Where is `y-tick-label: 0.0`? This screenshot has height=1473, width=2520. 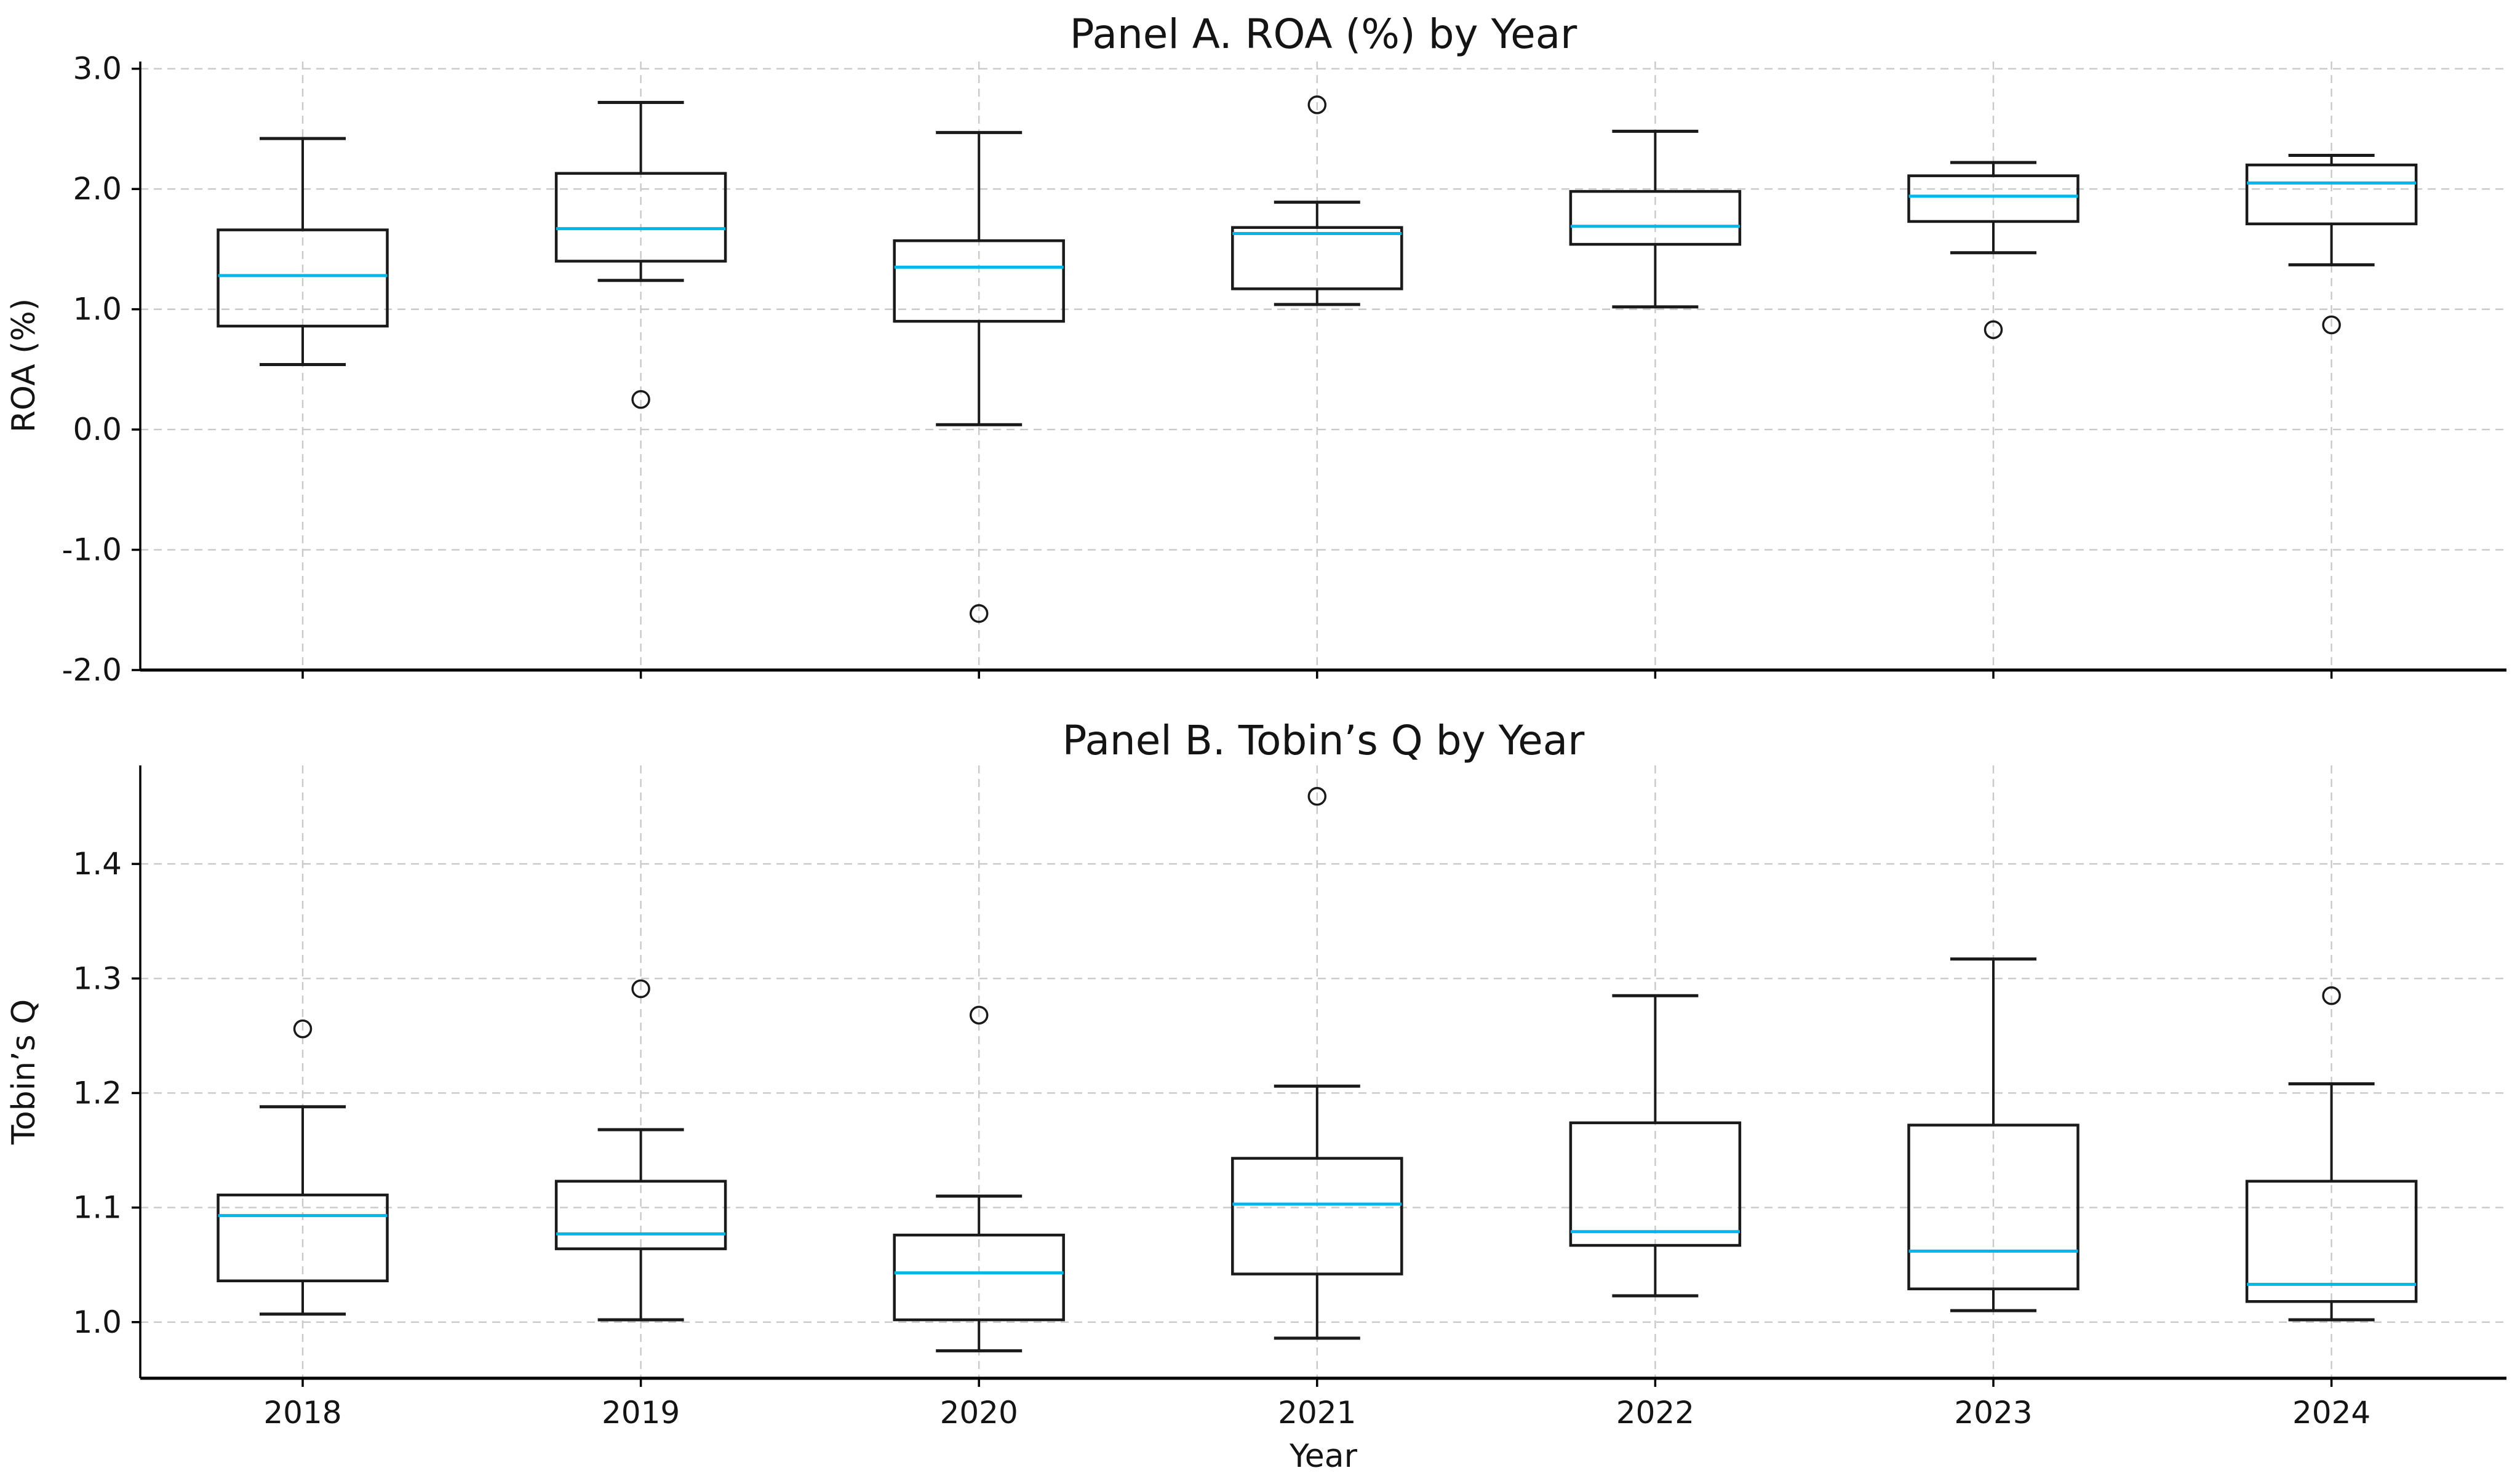
y-tick-label: 0.0 is located at coordinates (97, 429).